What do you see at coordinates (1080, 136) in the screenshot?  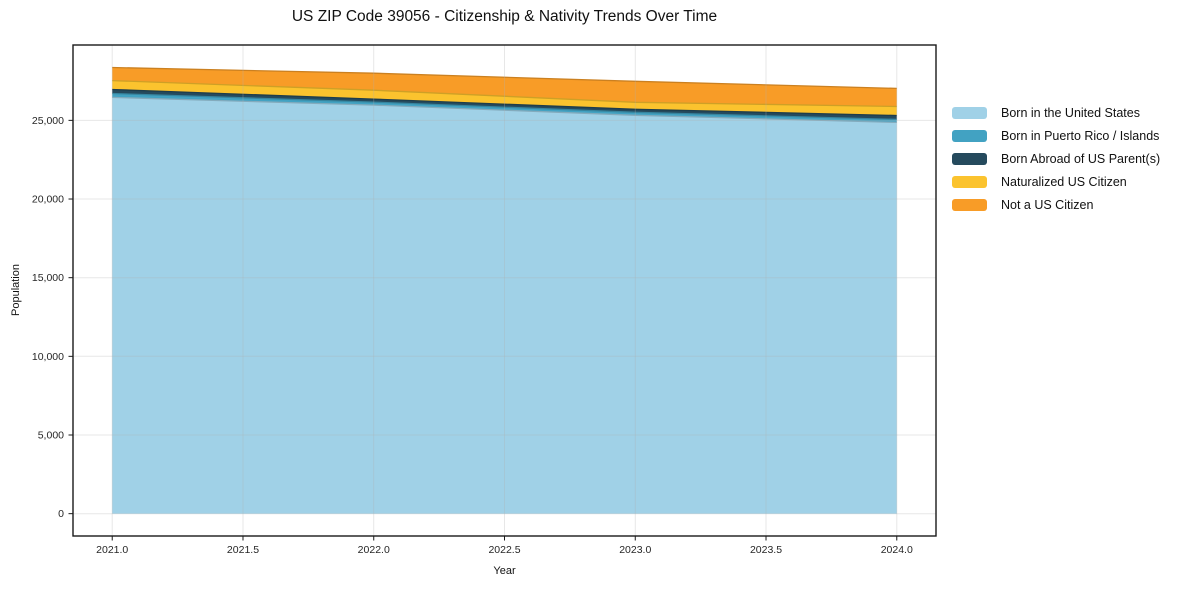 I see `legend-label: Born in Puerto Rico / Islands` at bounding box center [1080, 136].